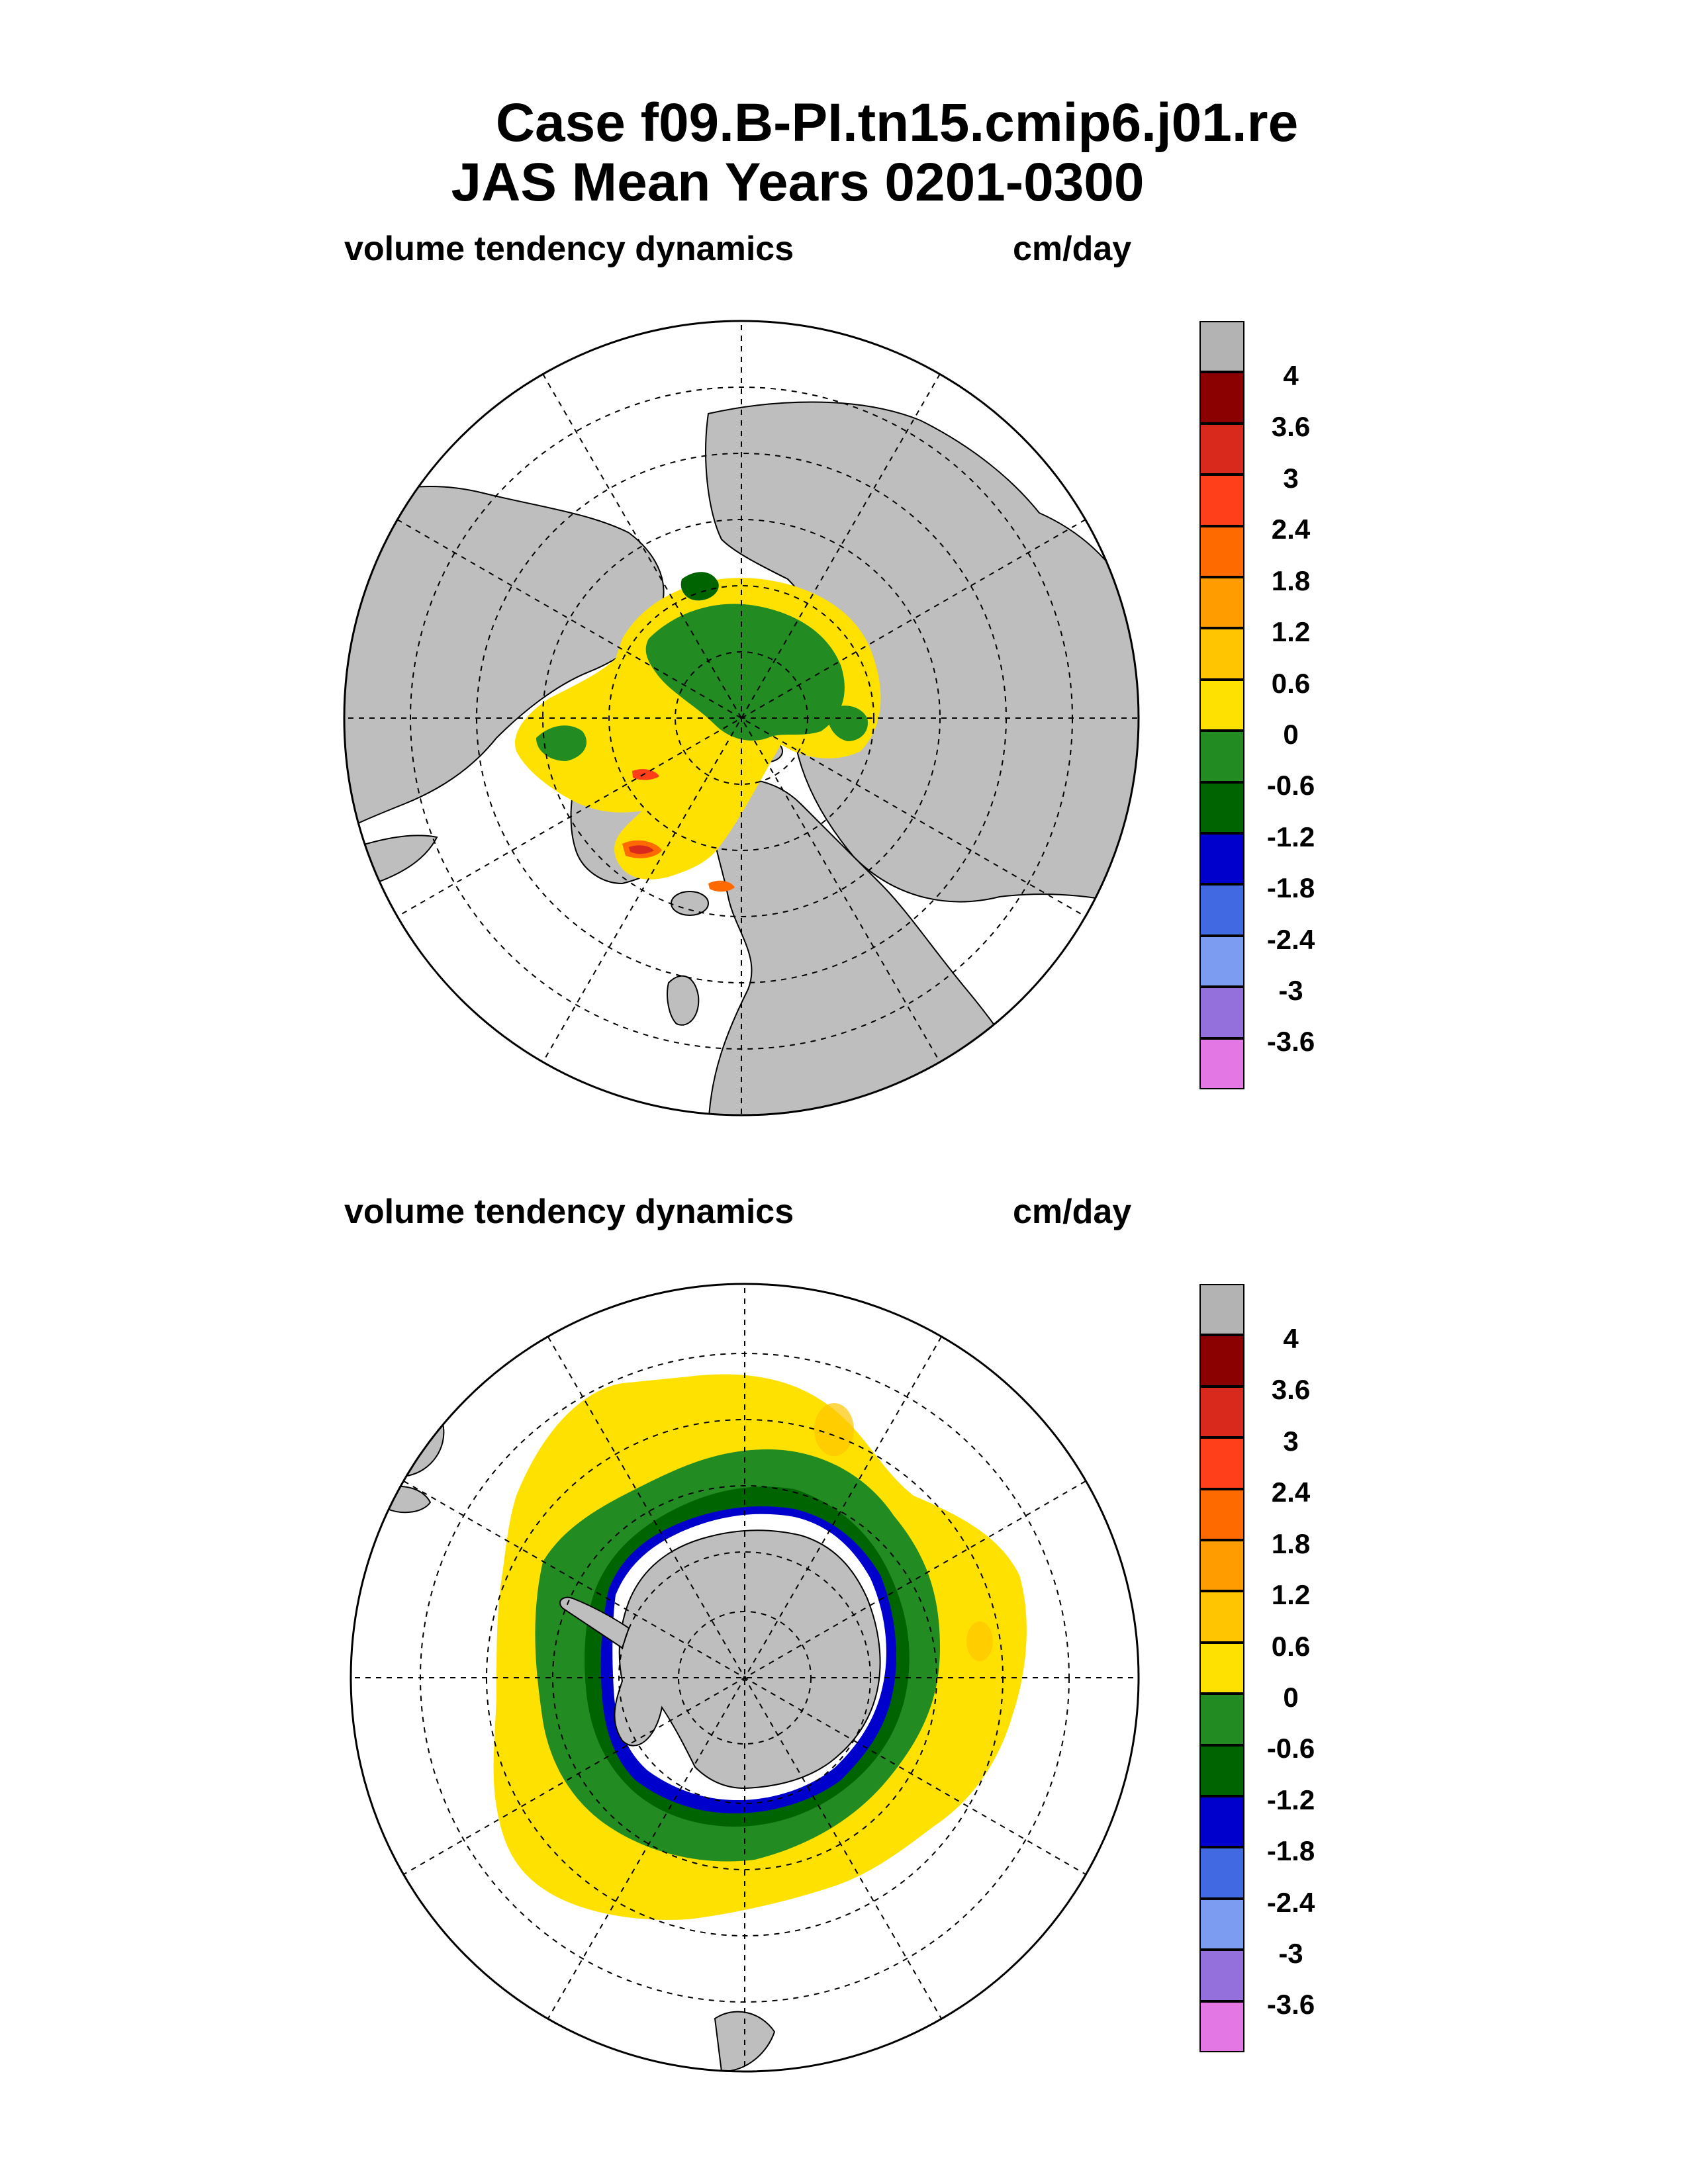 Image resolution: width=1688 pixels, height=2184 pixels. I want to click on panel2-units: cm/day, so click(1072, 1212).